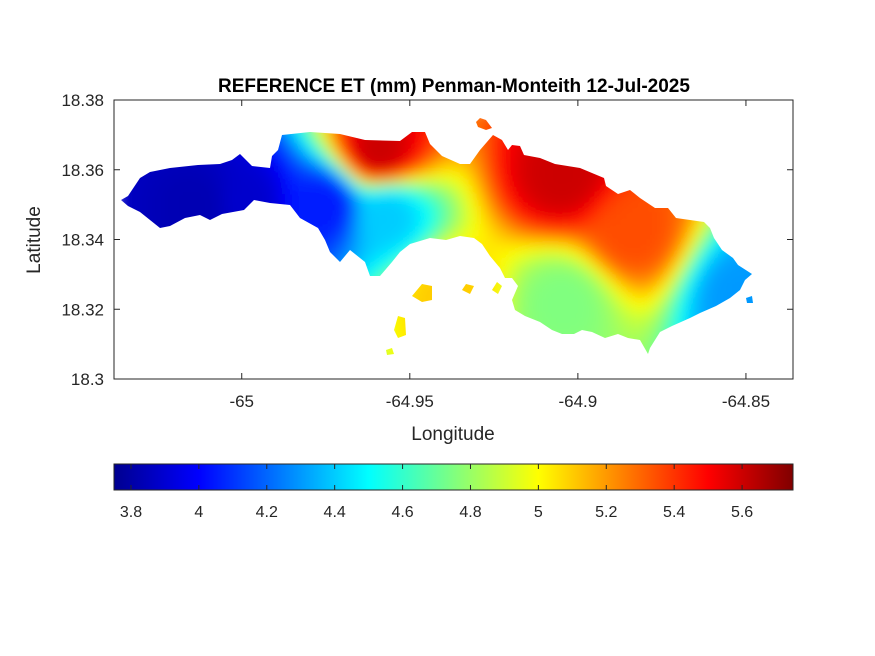  Describe the element at coordinates (746, 401) in the screenshot. I see `x-tick-label: -64.85` at that location.